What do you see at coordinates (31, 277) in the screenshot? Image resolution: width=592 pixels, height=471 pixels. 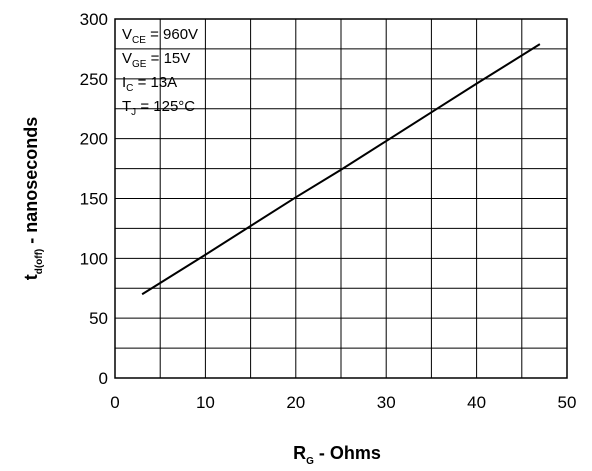 I see `y-axis-title-main: t` at bounding box center [31, 277].